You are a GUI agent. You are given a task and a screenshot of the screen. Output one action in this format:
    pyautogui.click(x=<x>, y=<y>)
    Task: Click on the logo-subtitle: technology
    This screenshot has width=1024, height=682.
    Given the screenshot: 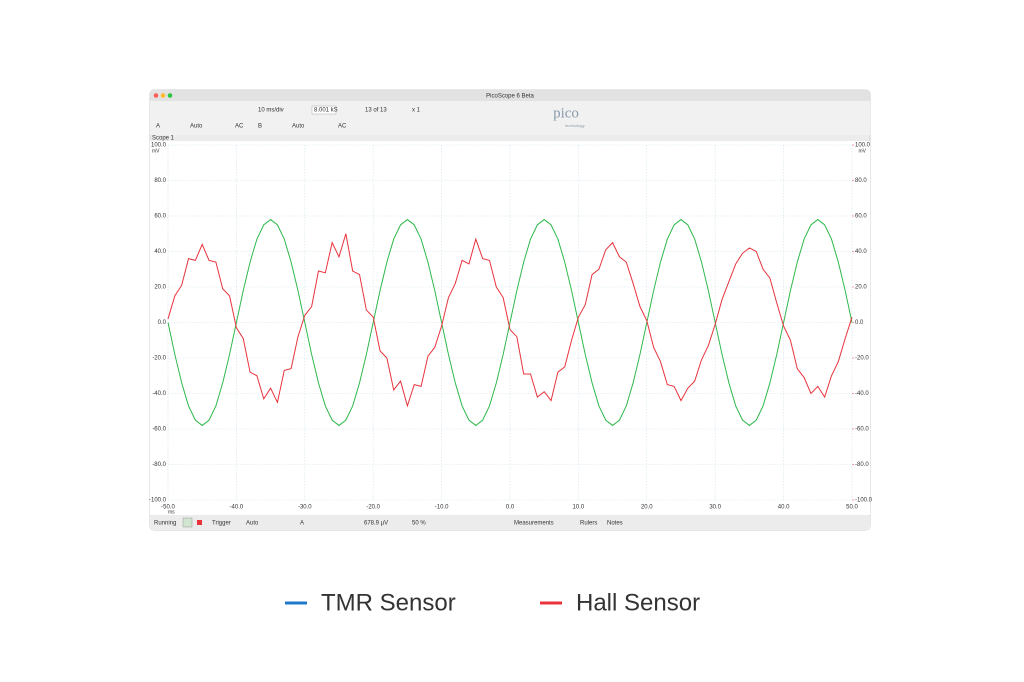 What is the action you would take?
    pyautogui.click(x=574, y=125)
    